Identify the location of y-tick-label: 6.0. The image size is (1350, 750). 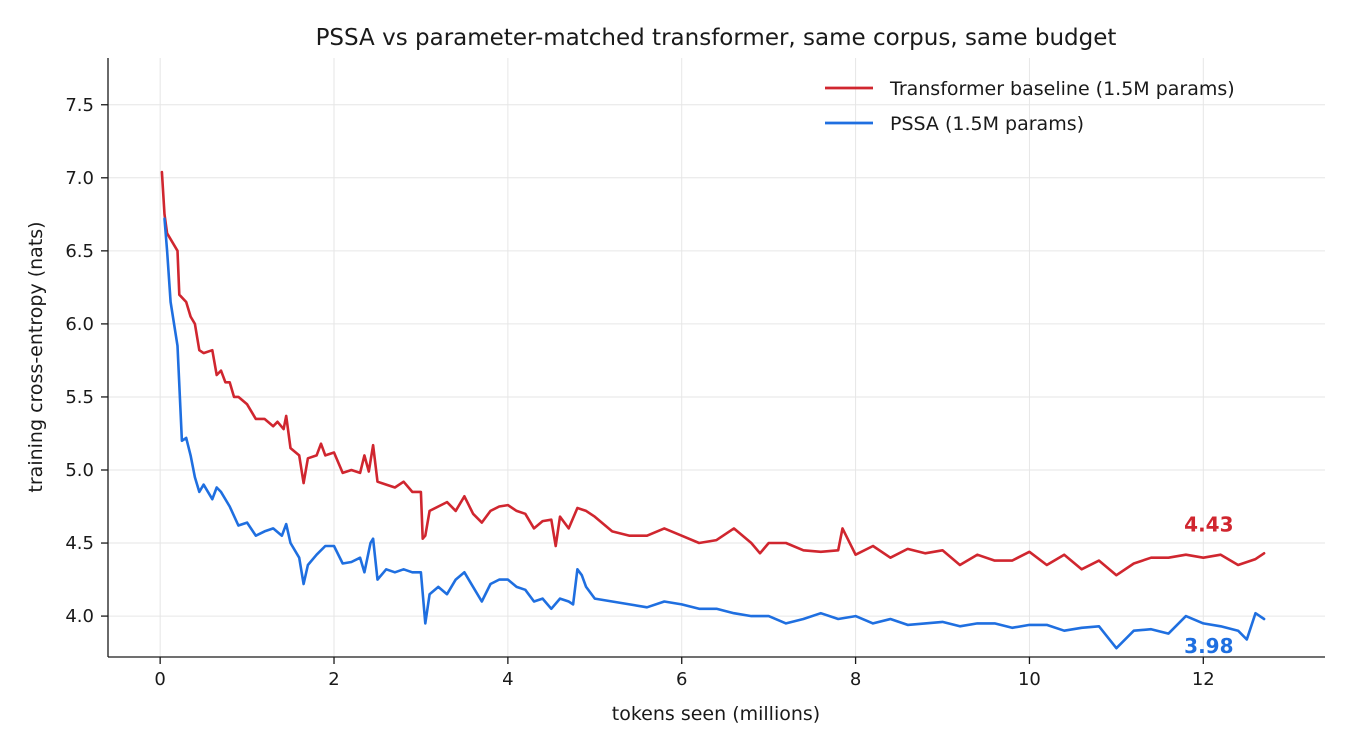
(79, 324).